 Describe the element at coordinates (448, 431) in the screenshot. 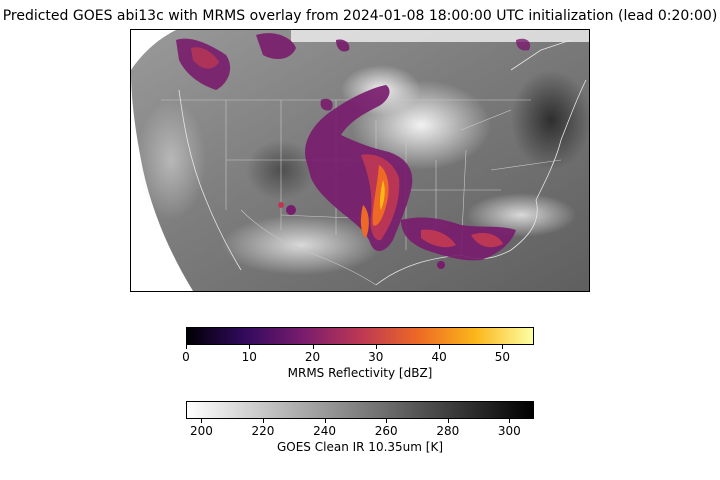

I see `goes-tick-label: 280` at that location.